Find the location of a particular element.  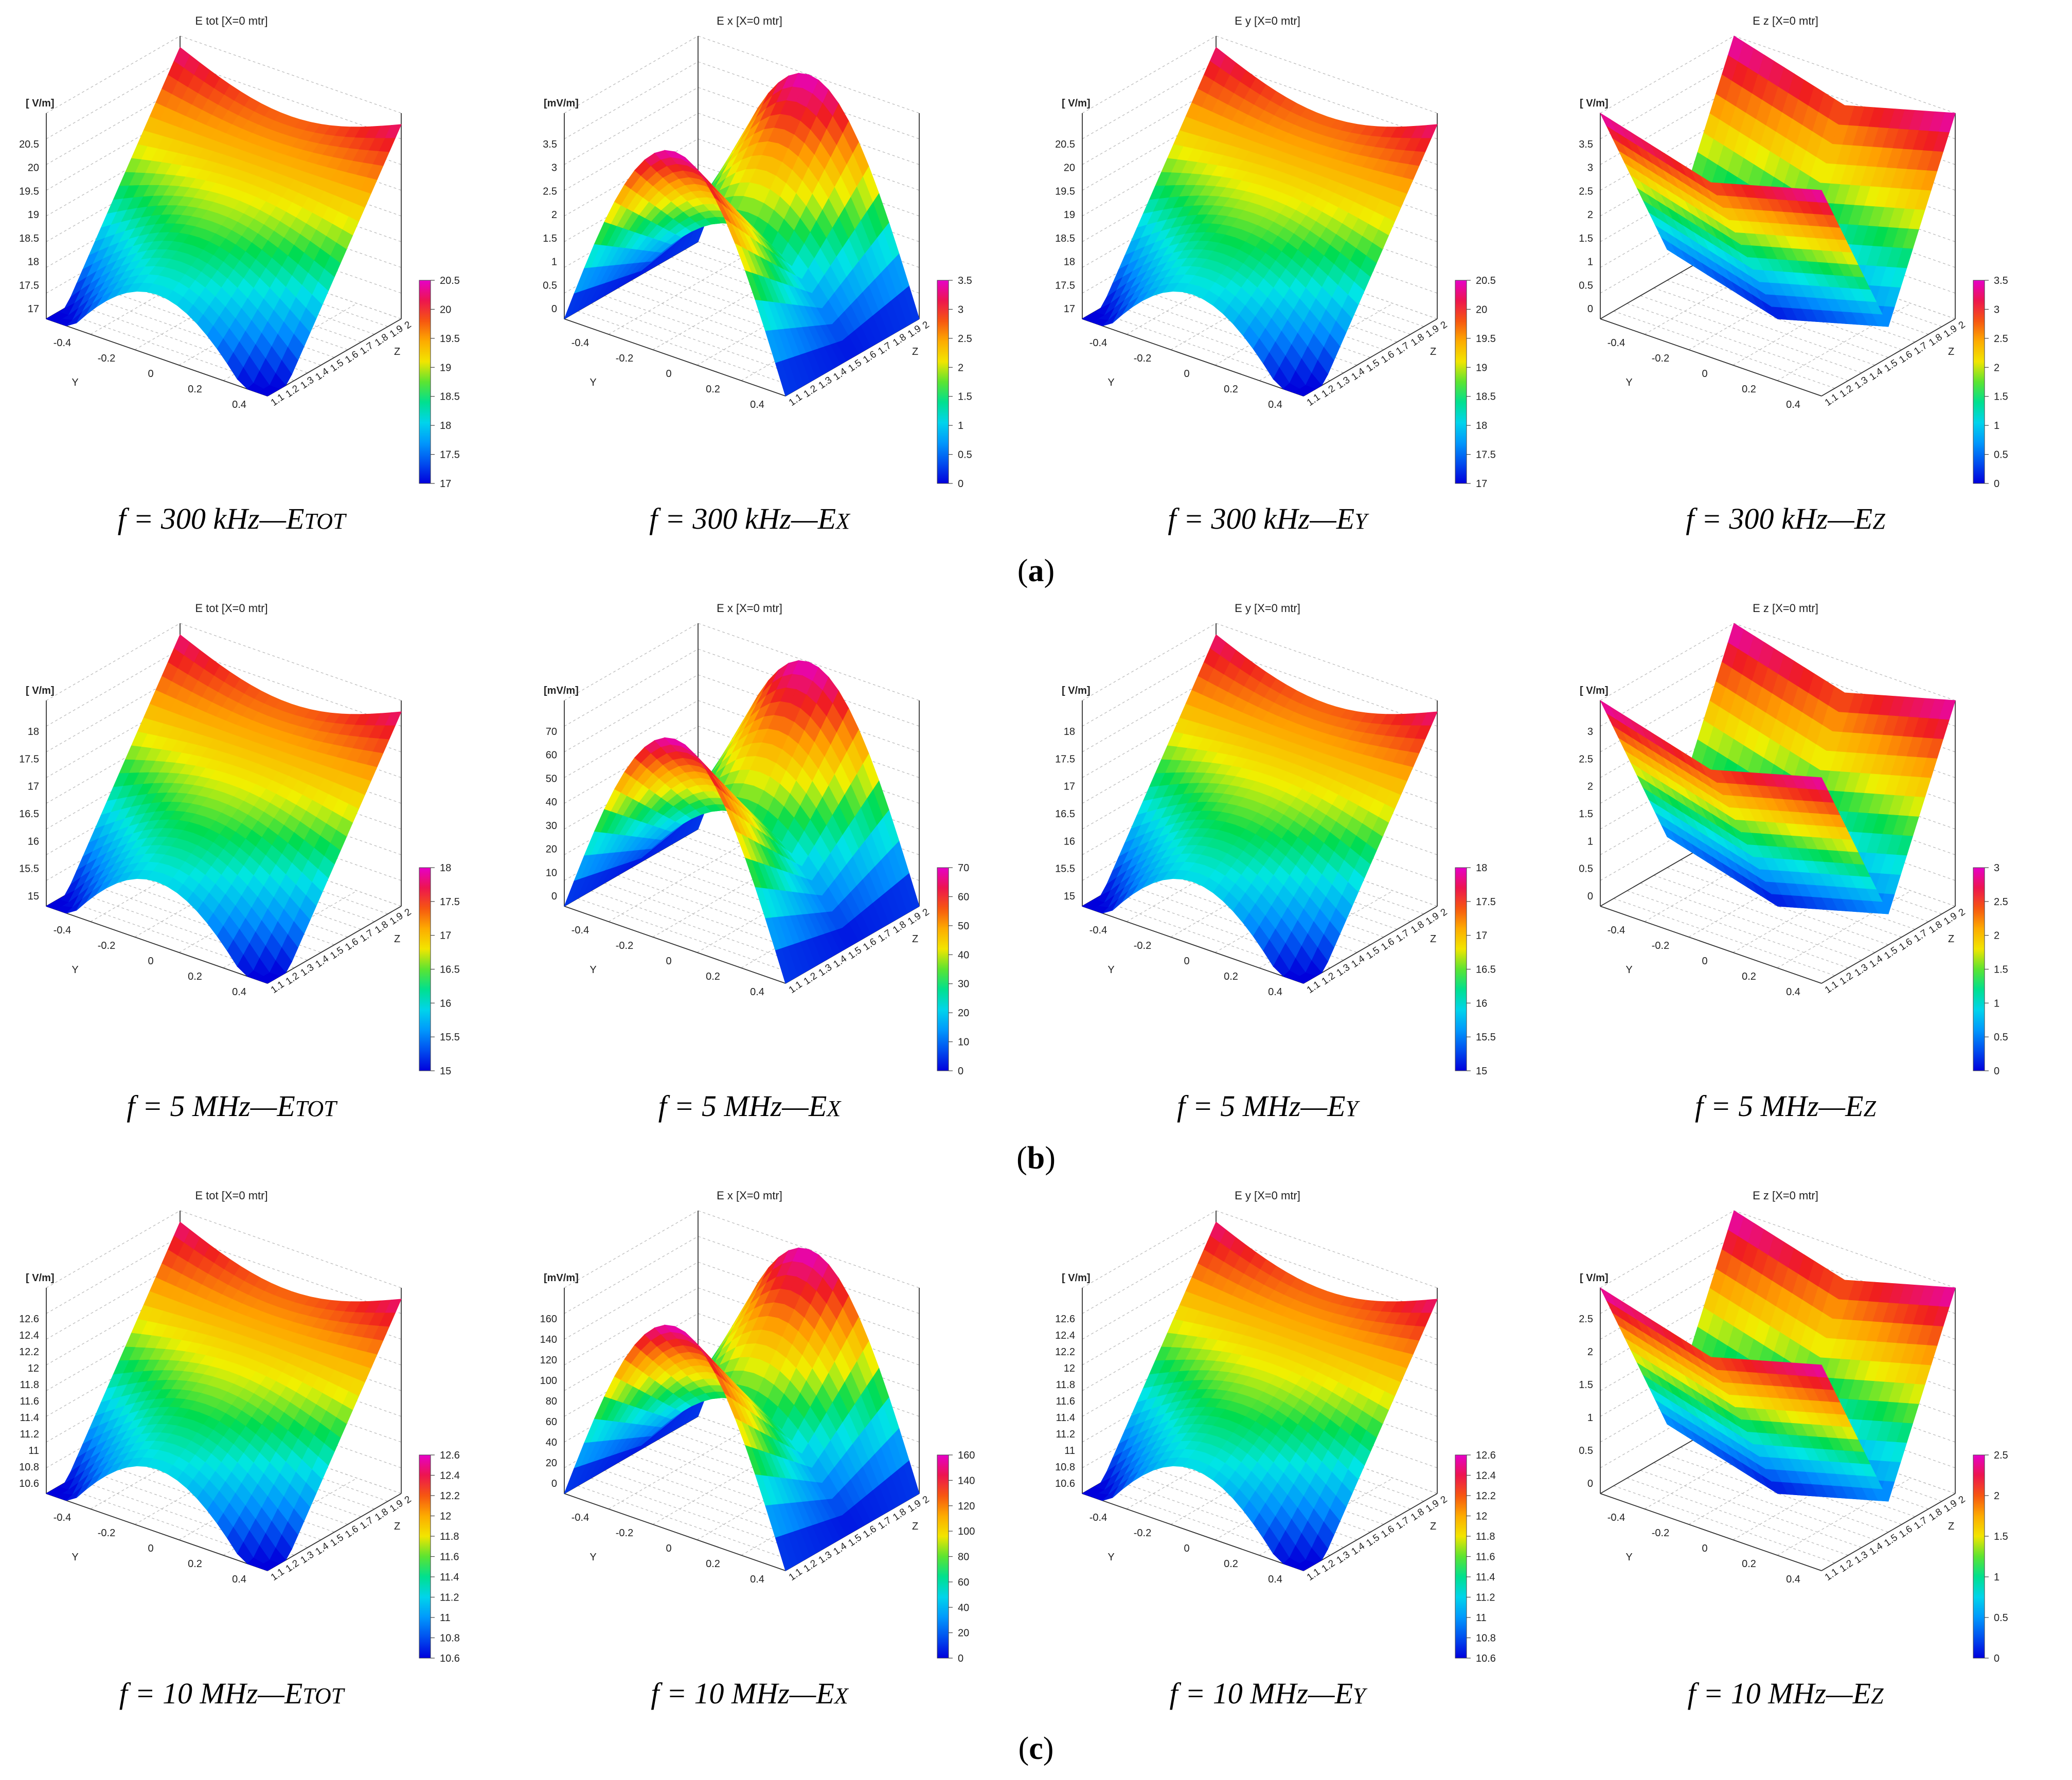

chart-caption: f = 5 MHz—EZ is located at coordinates (1786, 1106).